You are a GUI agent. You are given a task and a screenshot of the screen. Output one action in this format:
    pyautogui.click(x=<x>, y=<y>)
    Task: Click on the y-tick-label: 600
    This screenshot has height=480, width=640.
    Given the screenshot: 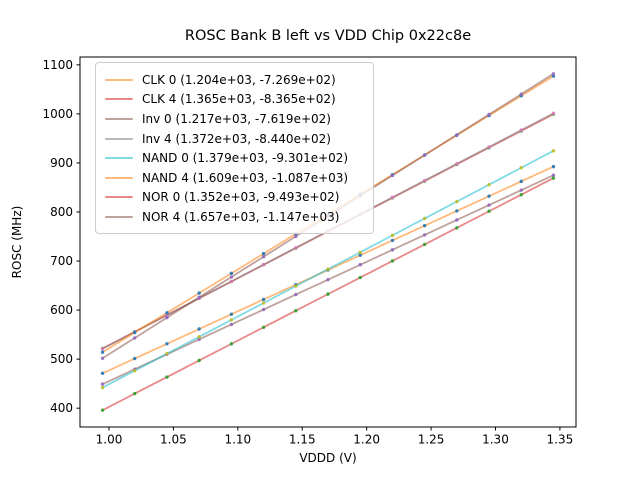 What is the action you would take?
    pyautogui.click(x=61, y=310)
    